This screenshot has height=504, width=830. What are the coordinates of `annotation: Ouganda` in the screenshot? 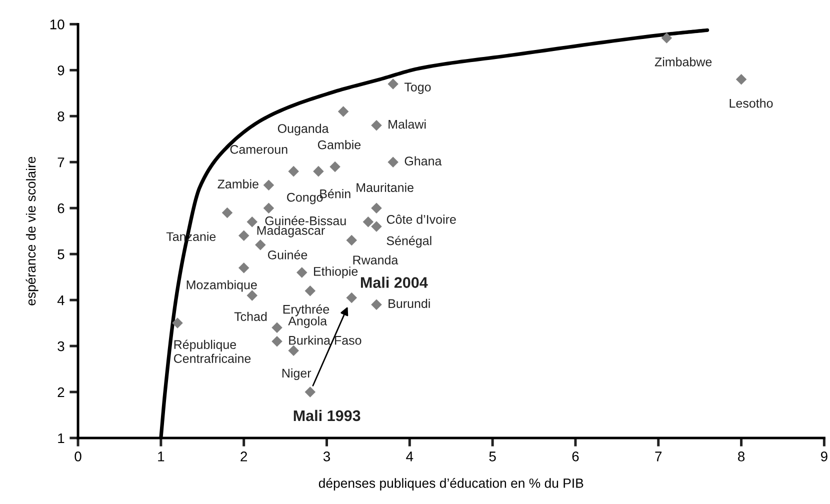 It's located at (303, 130).